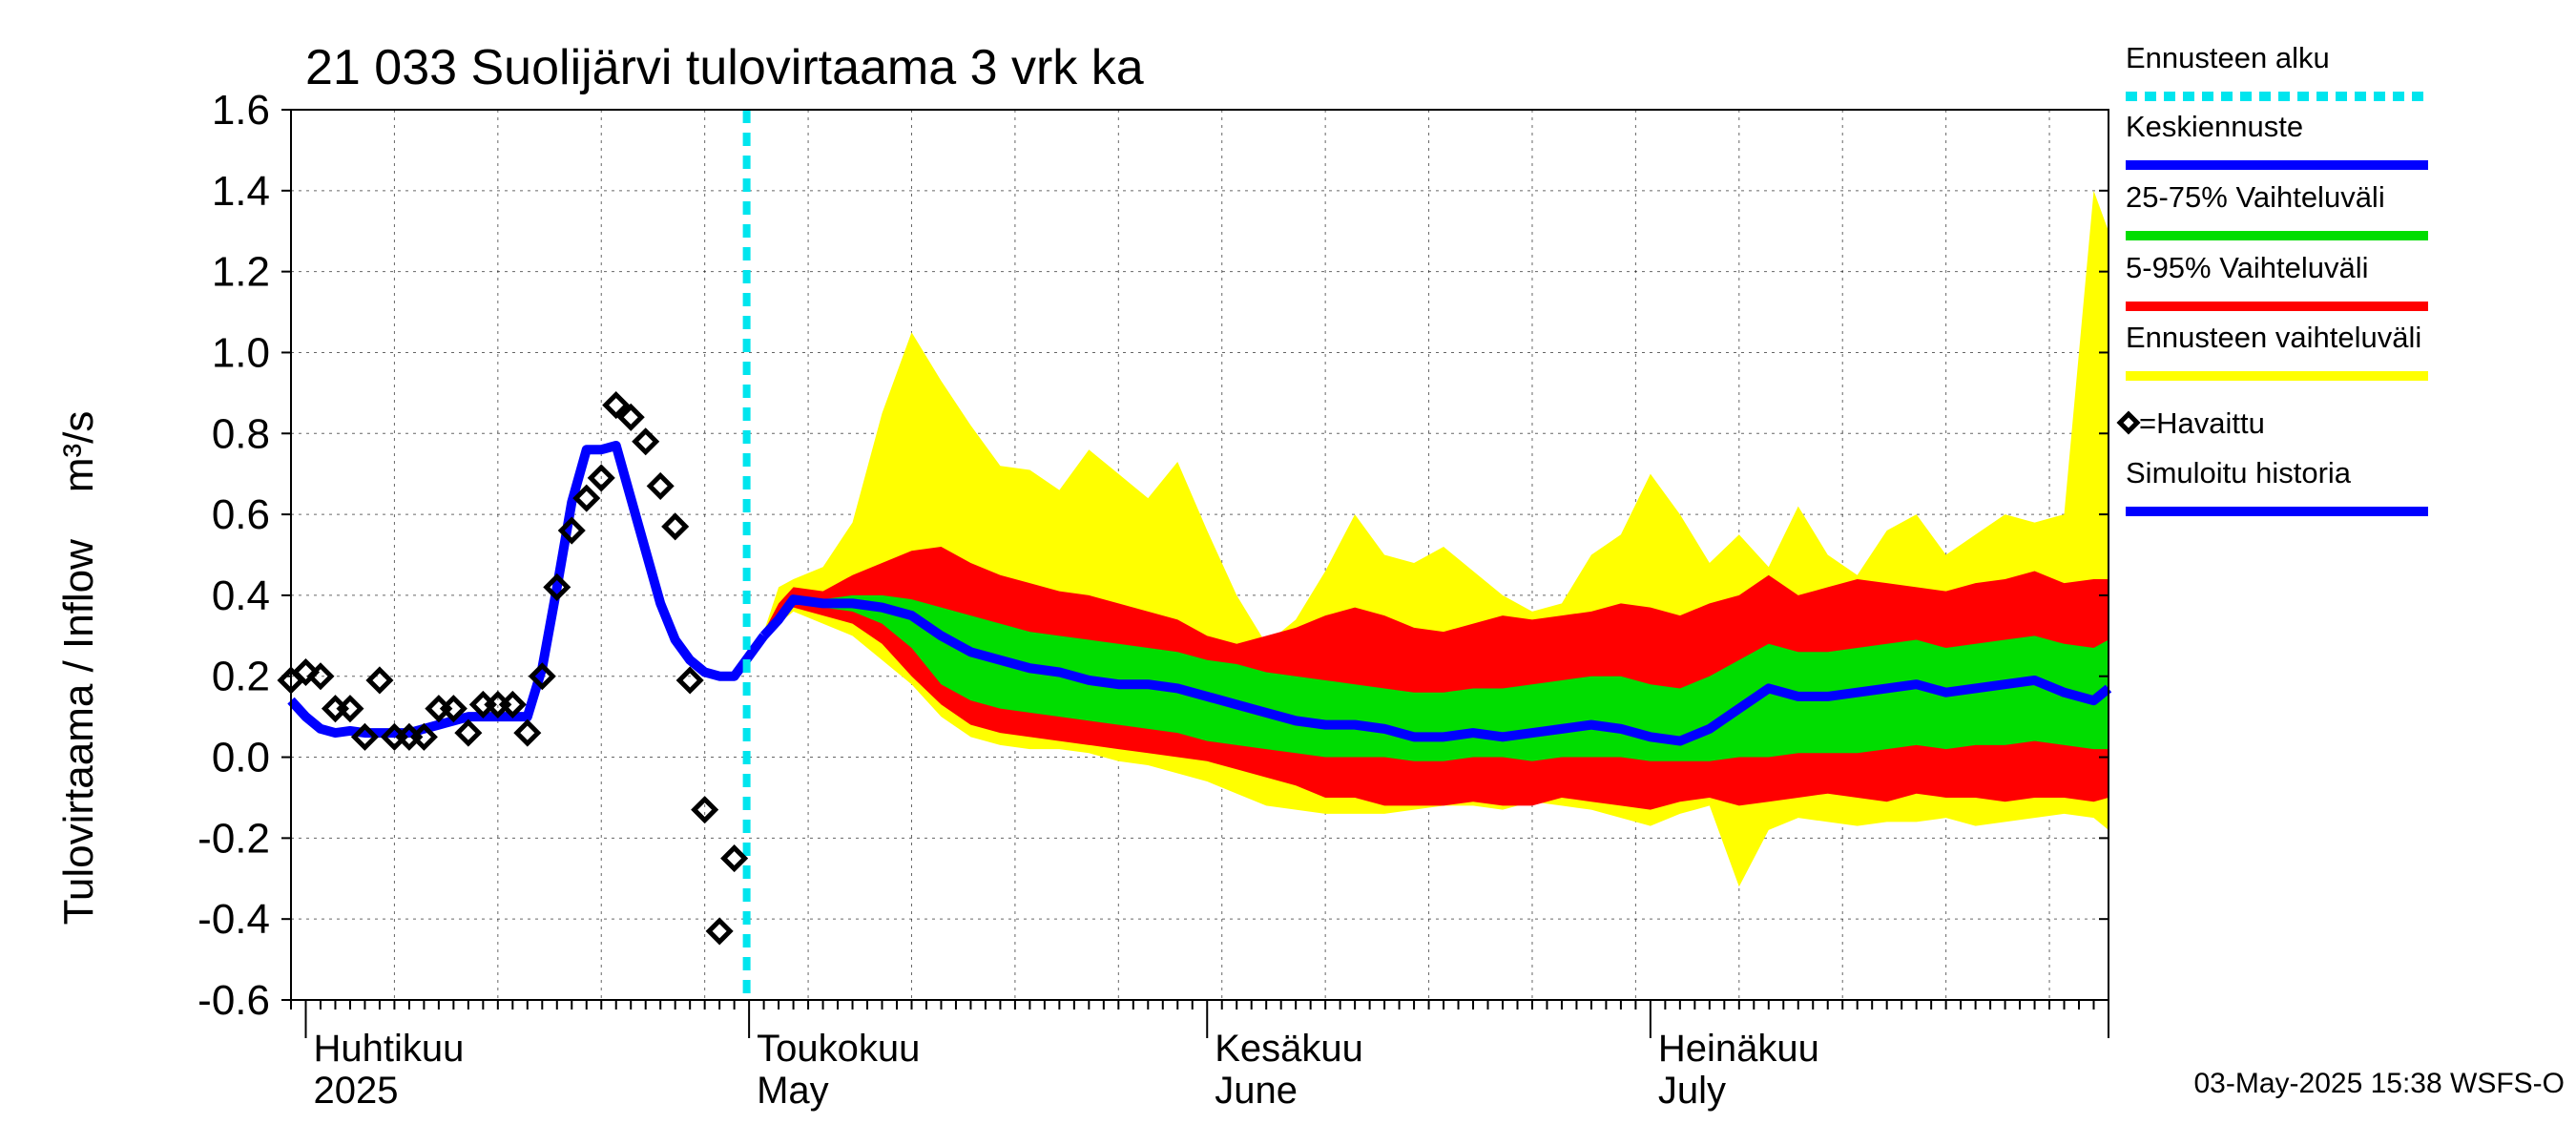  Describe the element at coordinates (2255, 197) in the screenshot. I see `legend-label: 25-75% Vaihteluväli` at that location.